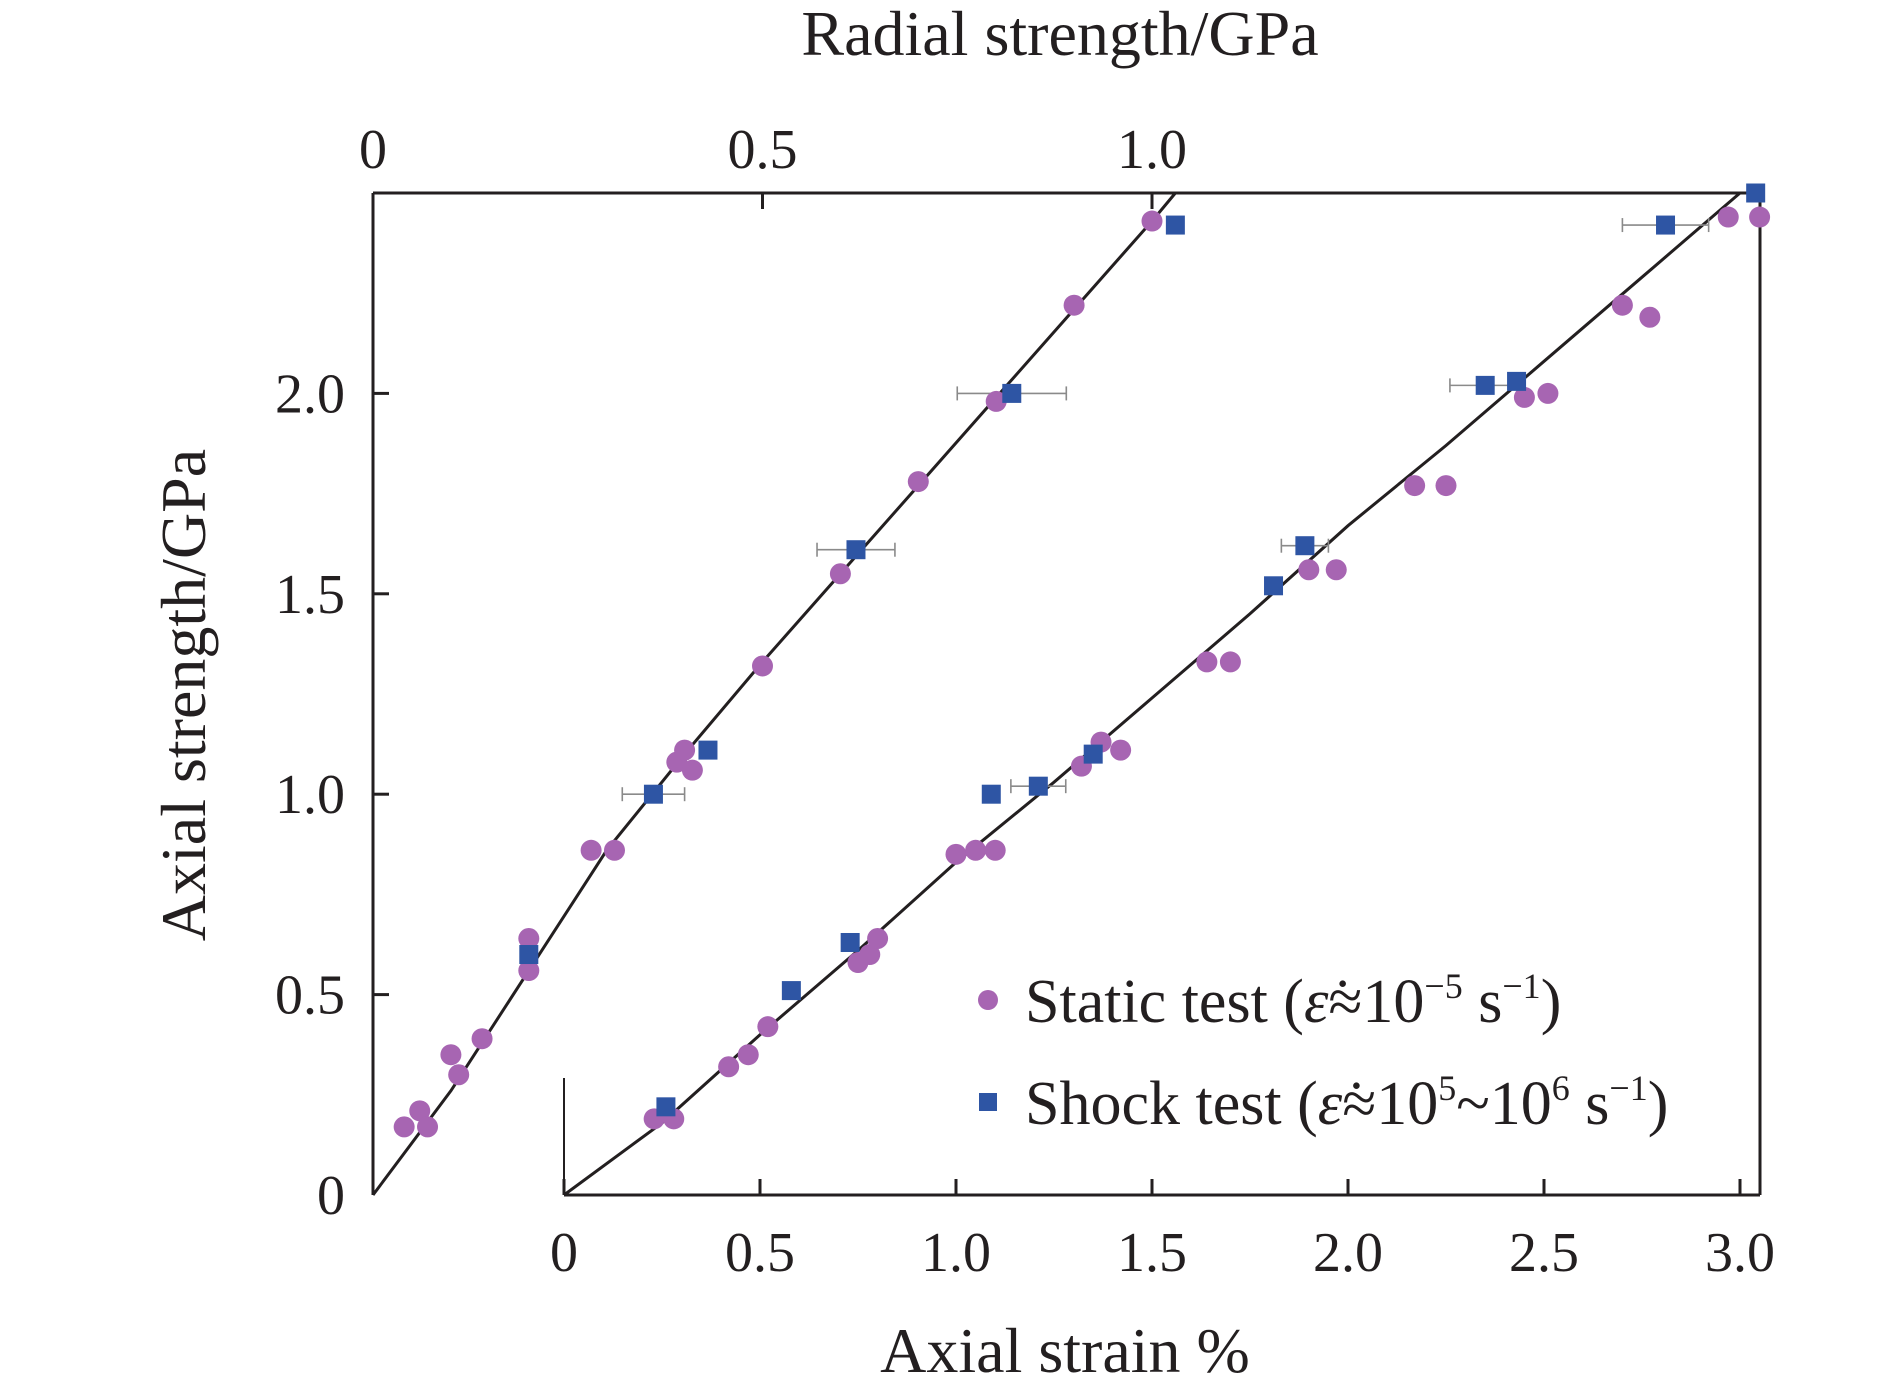  What do you see at coordinates (988, 1102) in the screenshot?
I see `legend-shock-marker` at bounding box center [988, 1102].